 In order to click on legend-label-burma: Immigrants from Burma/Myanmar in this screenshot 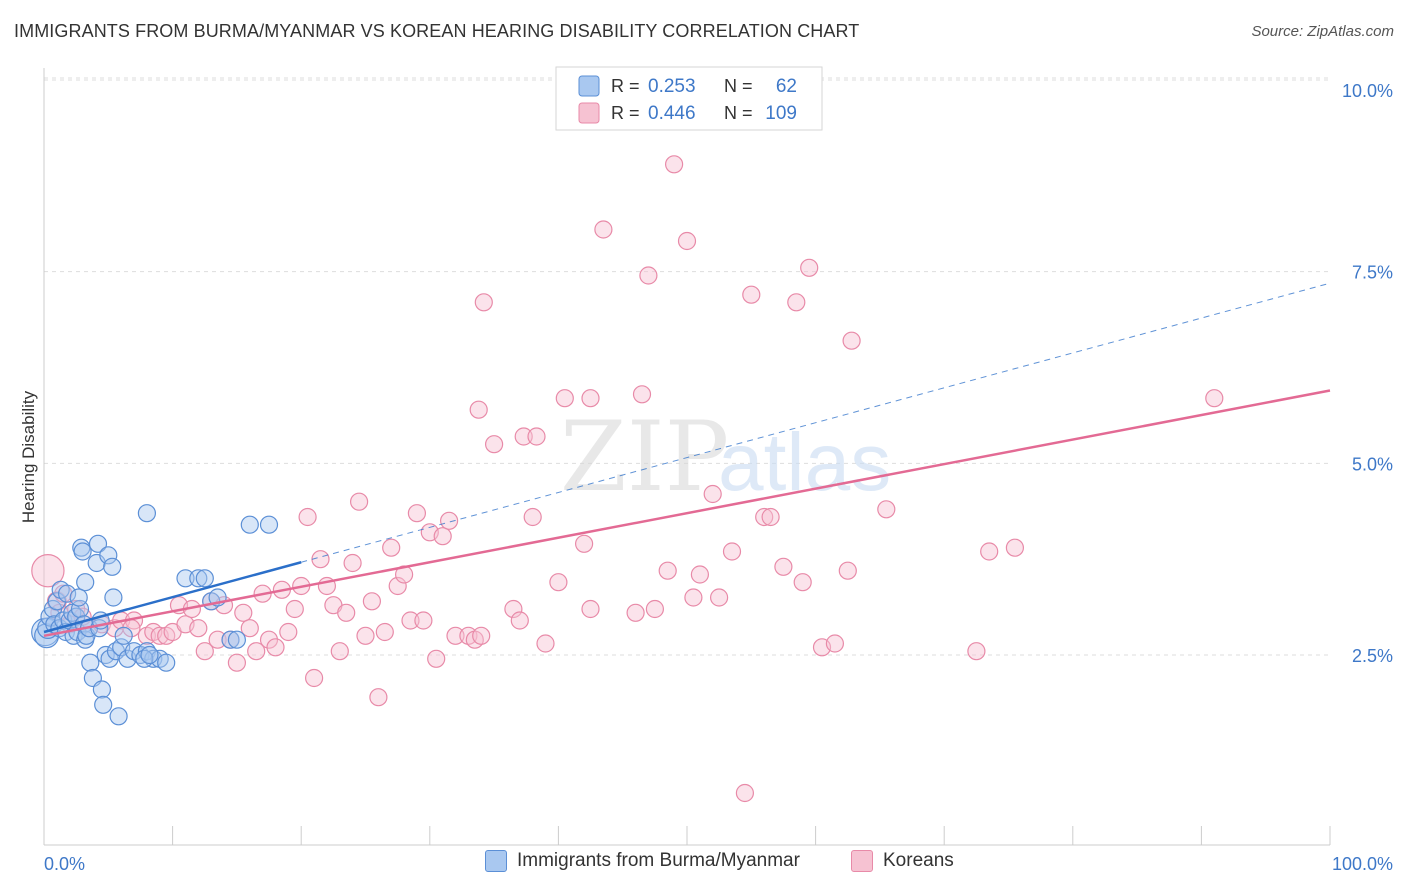, I will do `click(658, 860)`.